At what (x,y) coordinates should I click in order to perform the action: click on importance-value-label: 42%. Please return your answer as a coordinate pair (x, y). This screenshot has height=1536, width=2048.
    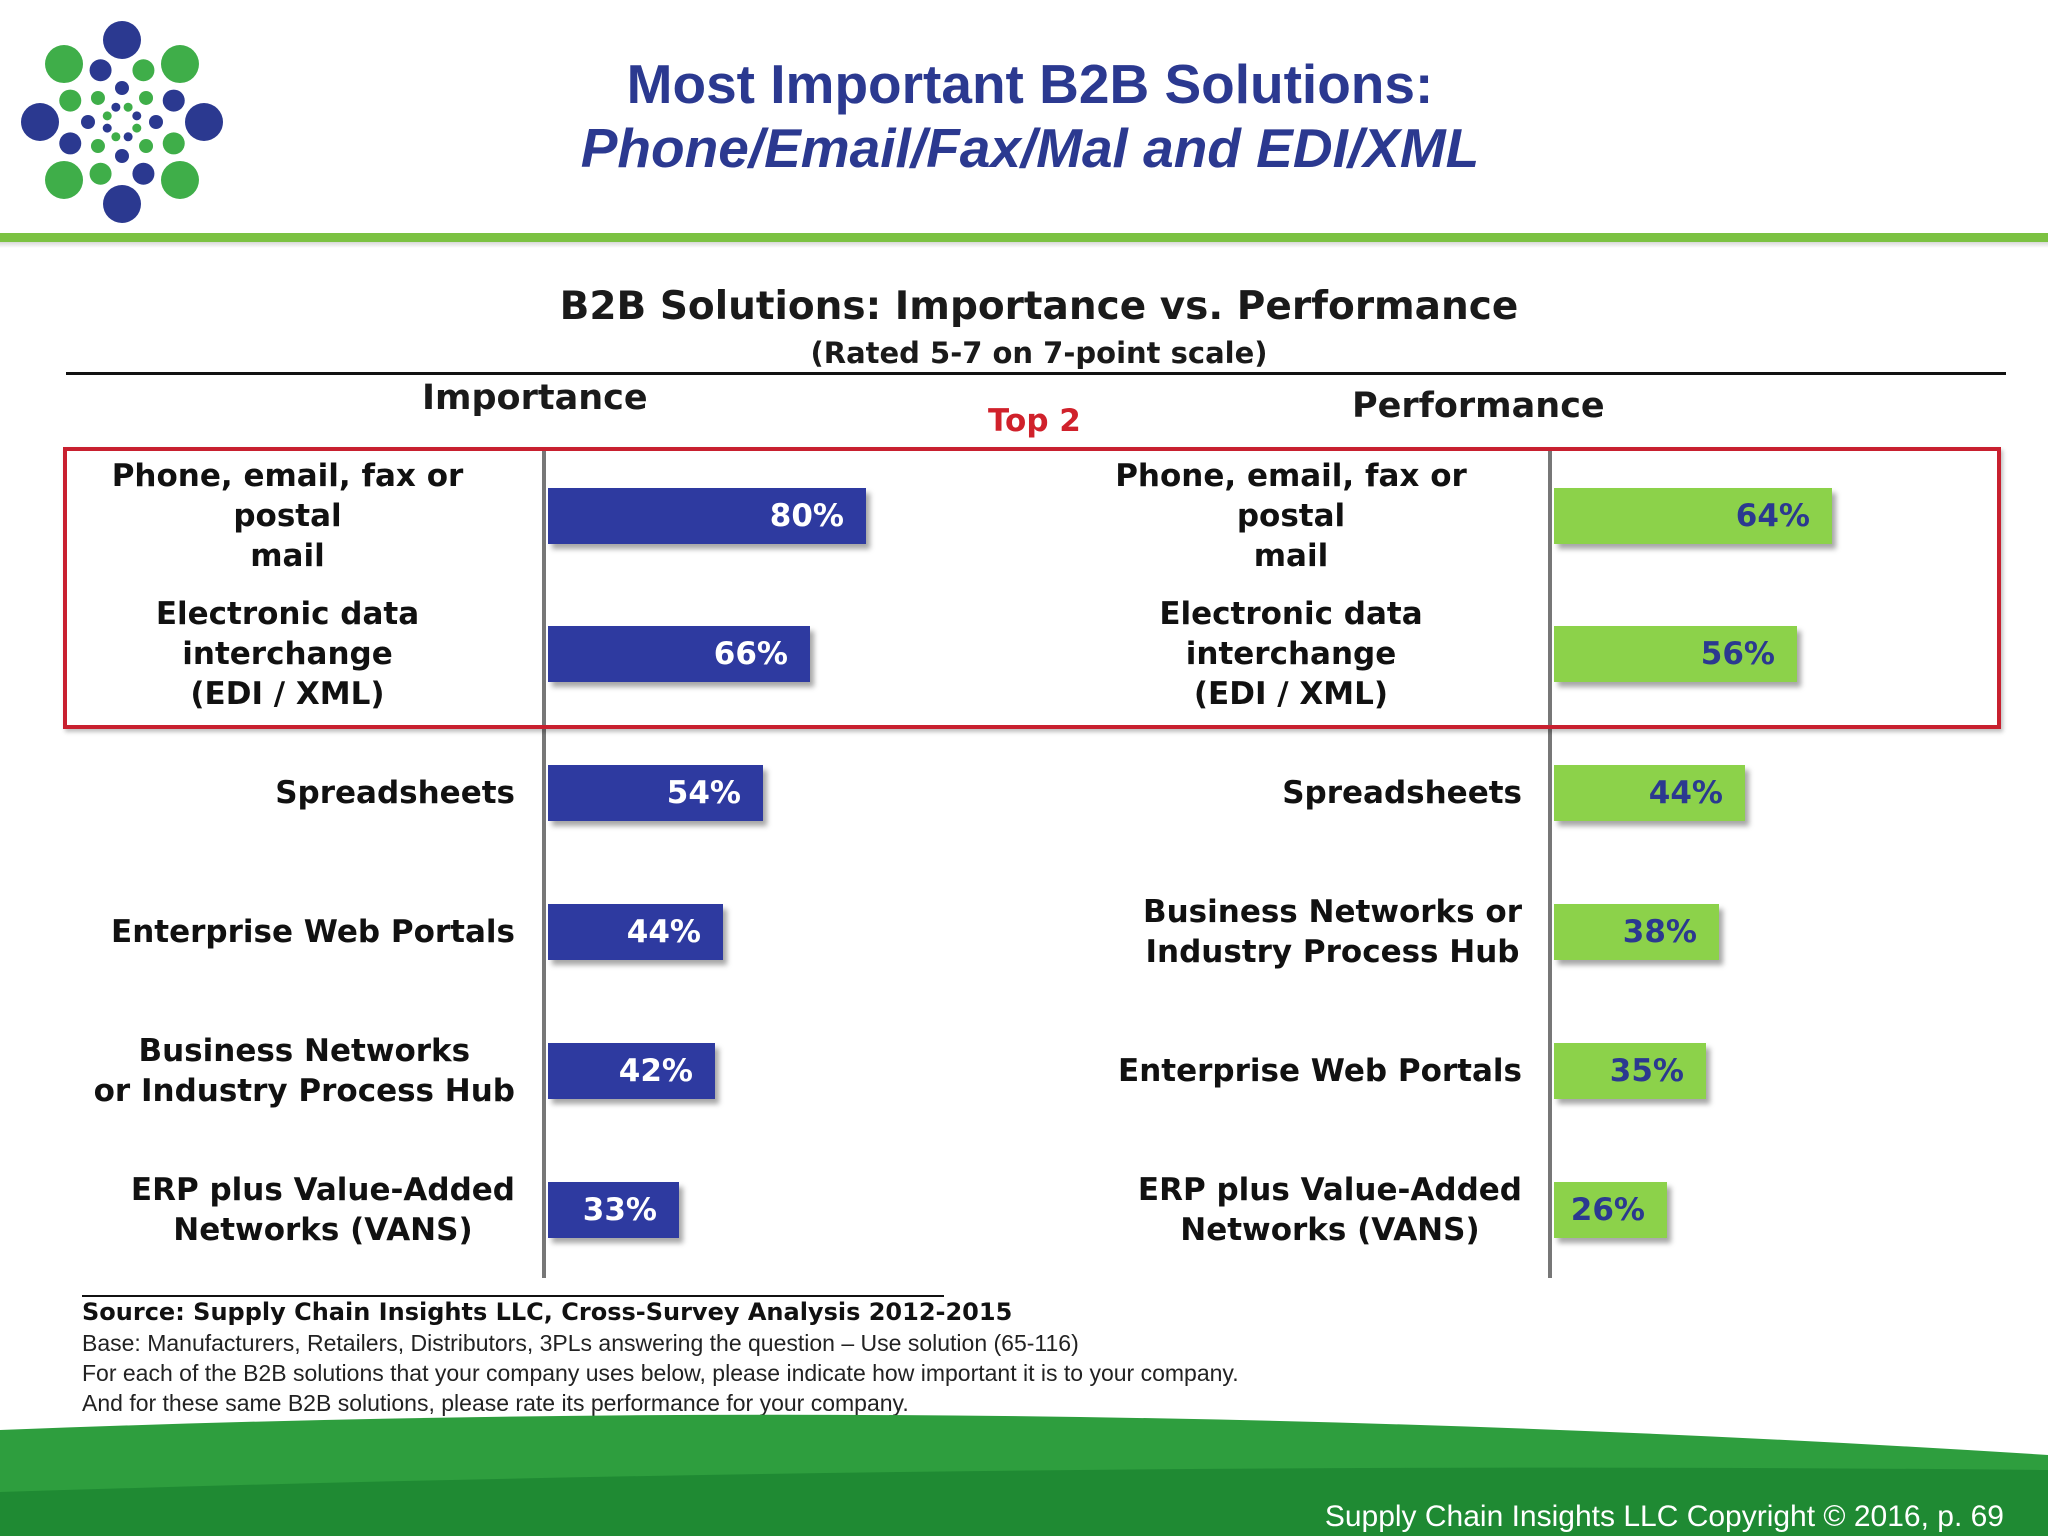
    Looking at the image, I should click on (655, 1071).